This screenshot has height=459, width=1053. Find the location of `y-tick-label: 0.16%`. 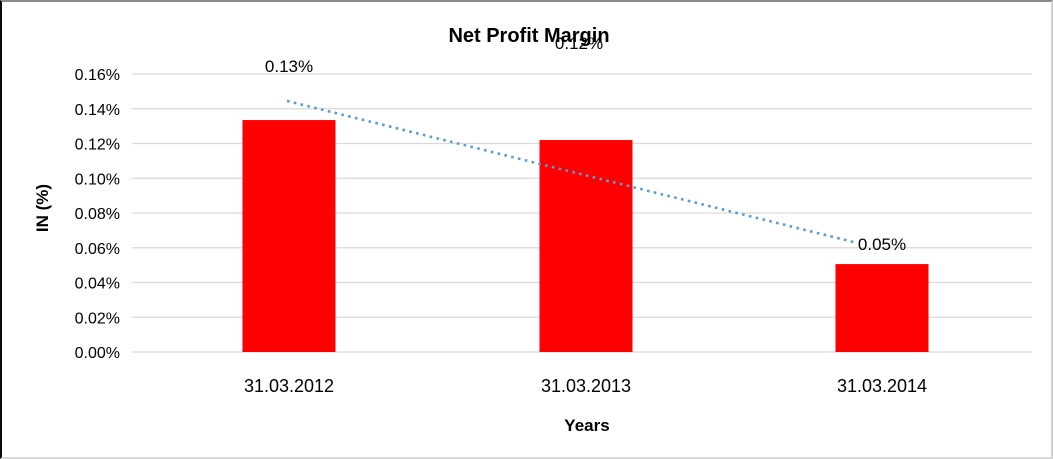

y-tick-label: 0.16% is located at coordinates (97, 75).